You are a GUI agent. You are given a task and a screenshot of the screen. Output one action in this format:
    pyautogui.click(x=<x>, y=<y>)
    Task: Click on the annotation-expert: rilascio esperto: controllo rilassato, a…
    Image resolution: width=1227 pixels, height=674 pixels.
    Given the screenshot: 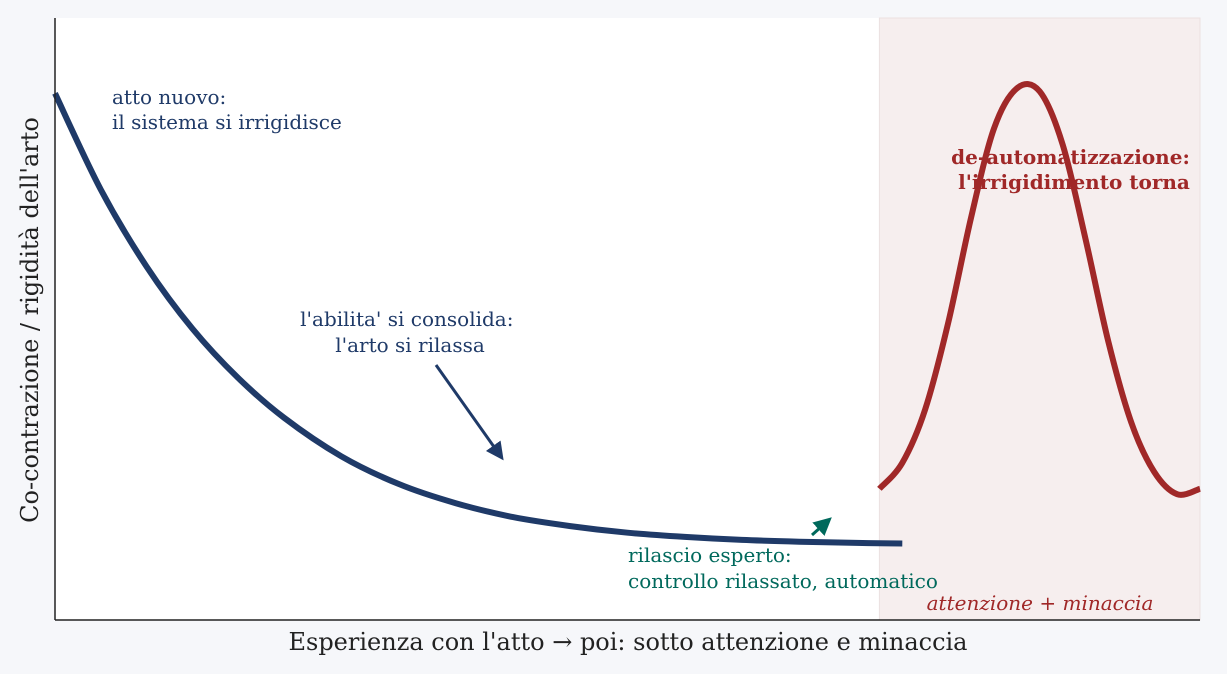 What is the action you would take?
    pyautogui.click(x=783, y=568)
    